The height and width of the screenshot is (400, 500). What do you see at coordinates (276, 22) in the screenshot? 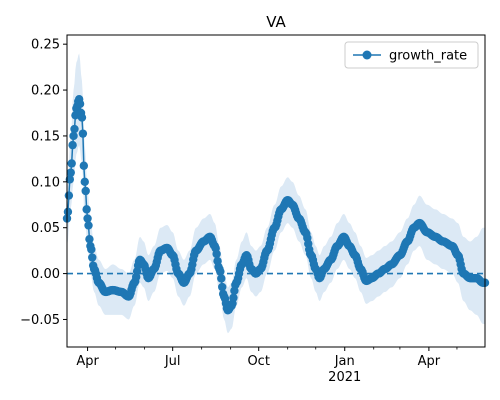
I see `chart-title: VA` at bounding box center [276, 22].